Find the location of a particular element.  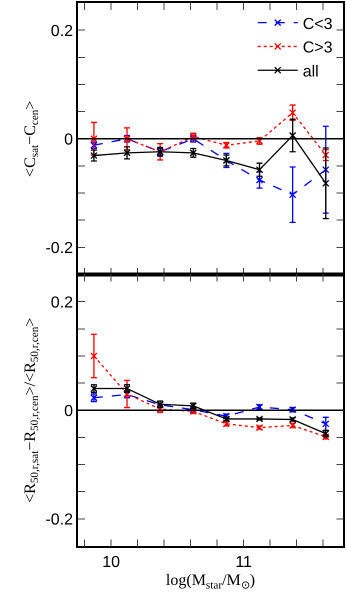

legend-label: all is located at coordinates (310, 71).